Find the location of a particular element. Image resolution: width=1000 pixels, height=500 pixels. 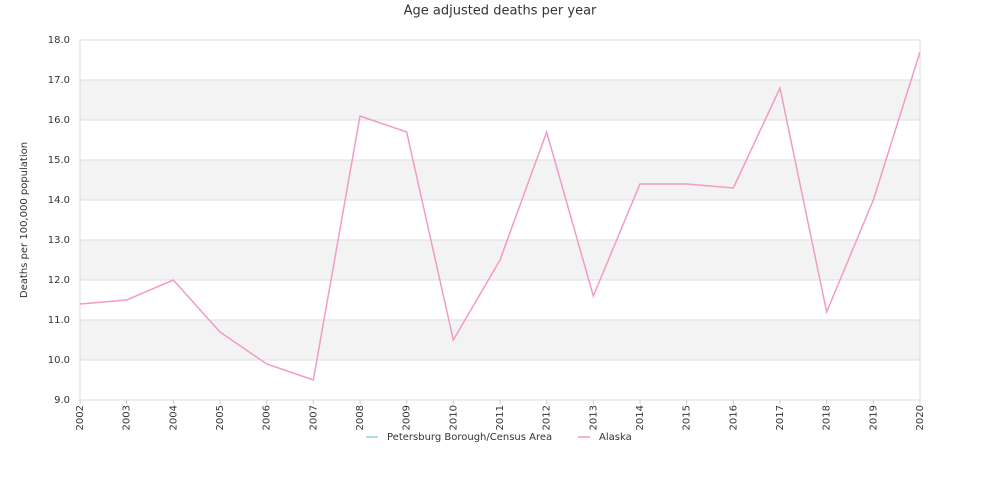

y-axis-label: Deaths per 100,000 population is located at coordinates (24, 220).